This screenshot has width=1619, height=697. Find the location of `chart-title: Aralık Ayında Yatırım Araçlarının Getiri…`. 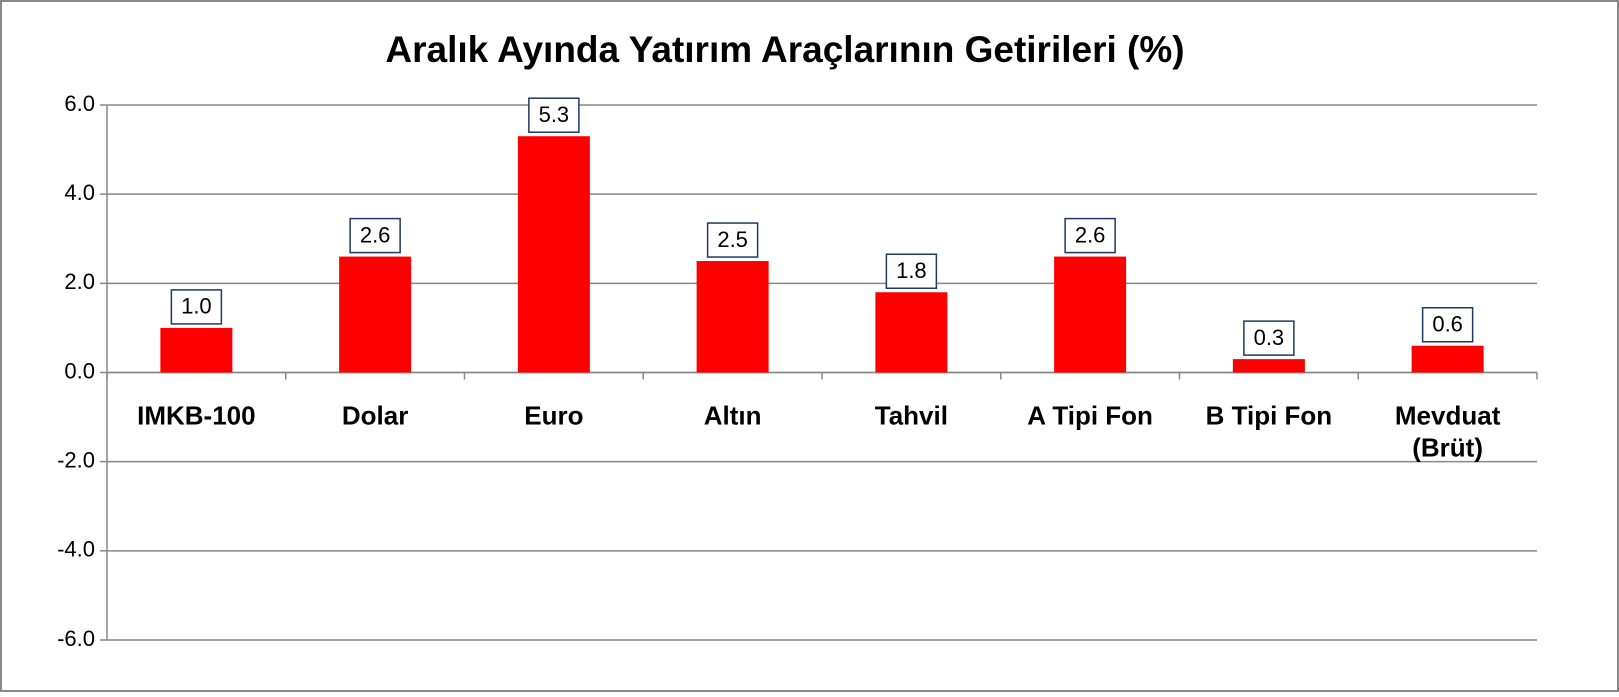

chart-title: Aralık Ayında Yatırım Araçlarının Getiri… is located at coordinates (784, 49).